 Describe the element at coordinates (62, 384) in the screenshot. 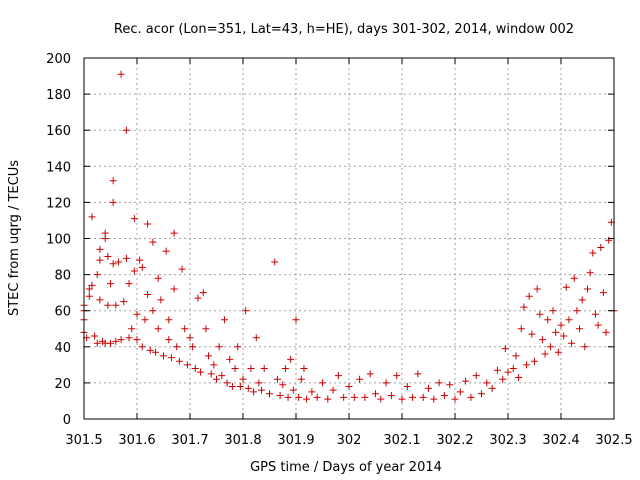

I see `y-tick-label: 20` at that location.